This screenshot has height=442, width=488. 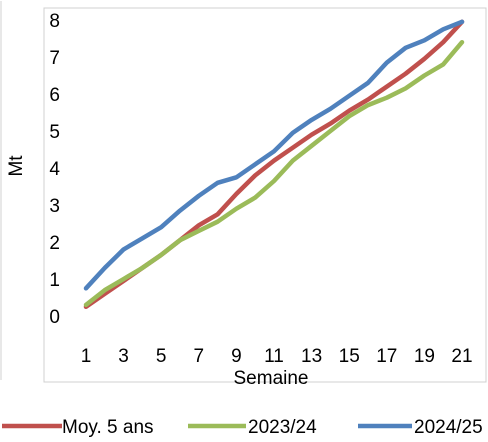 What do you see at coordinates (54, 280) in the screenshot?
I see `y-tick-label: 1` at bounding box center [54, 280].